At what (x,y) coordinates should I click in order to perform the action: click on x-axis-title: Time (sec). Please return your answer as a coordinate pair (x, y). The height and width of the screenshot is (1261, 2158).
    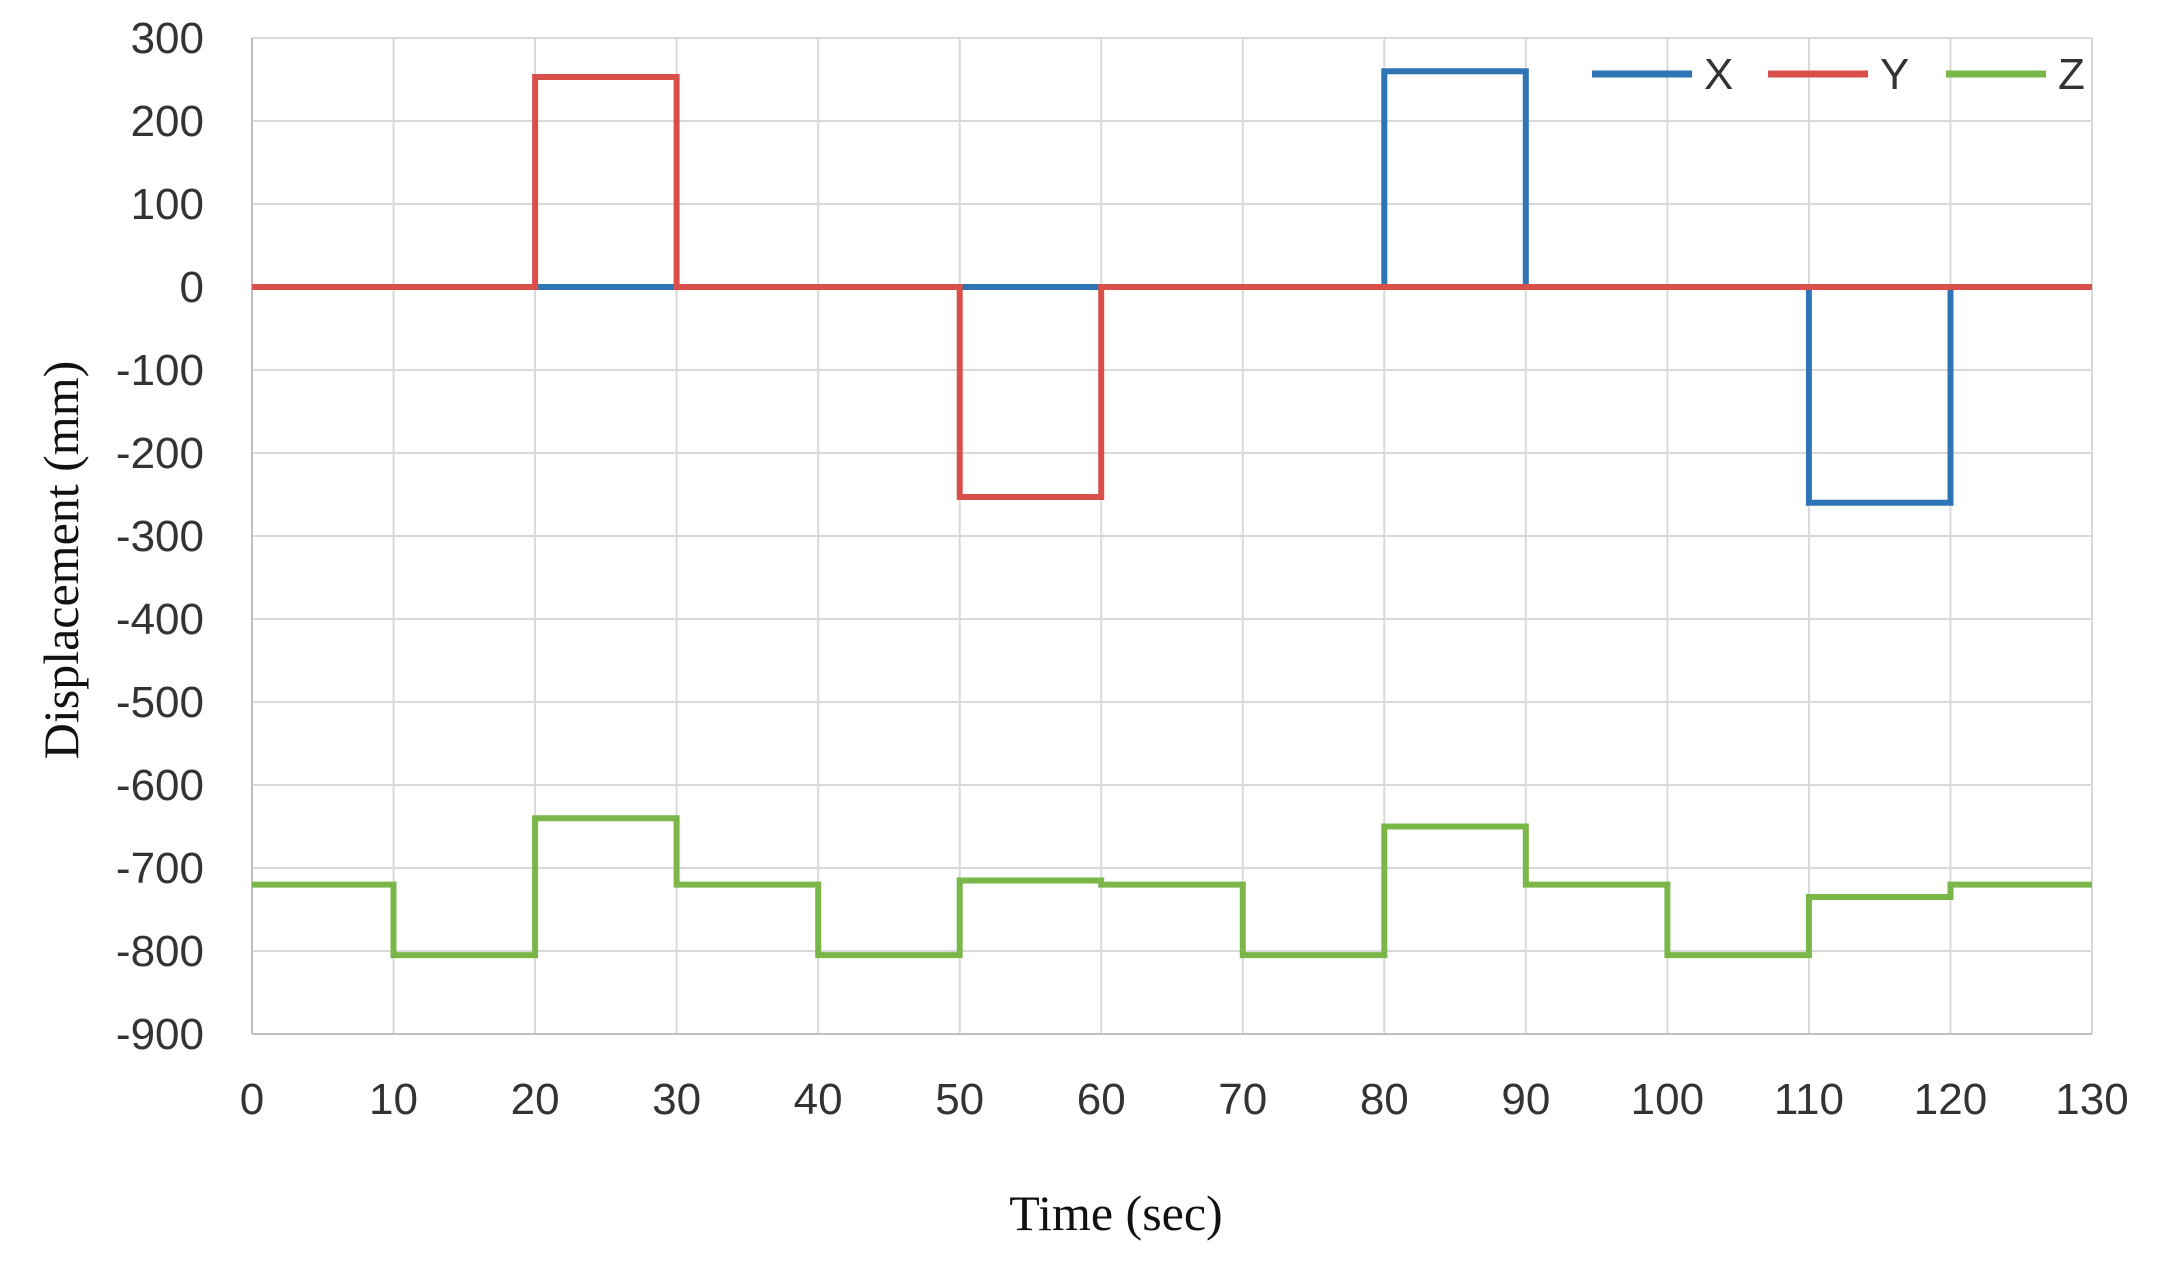
    Looking at the image, I should click on (1115, 1213).